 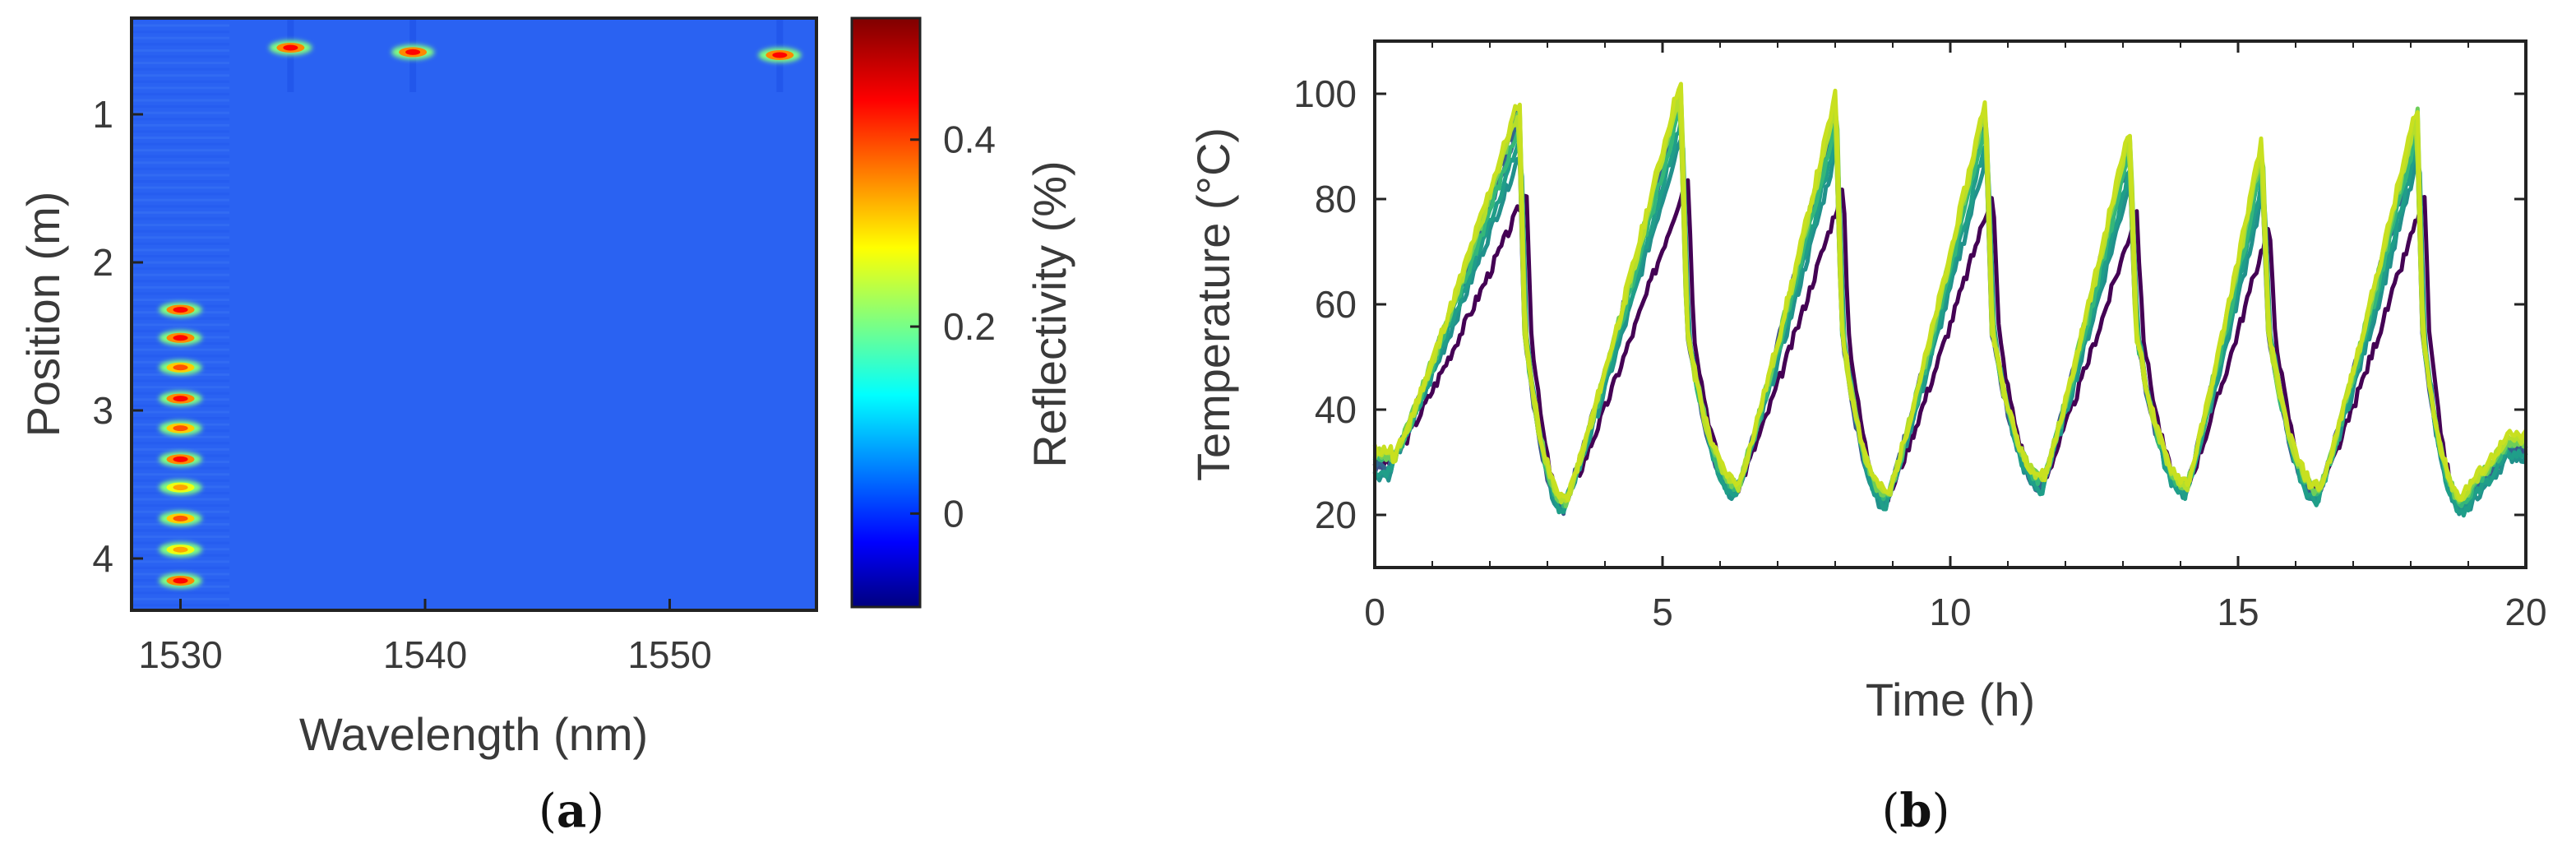 I want to click on line-y-axis-label: Temperature (°C), so click(x=1213, y=304).